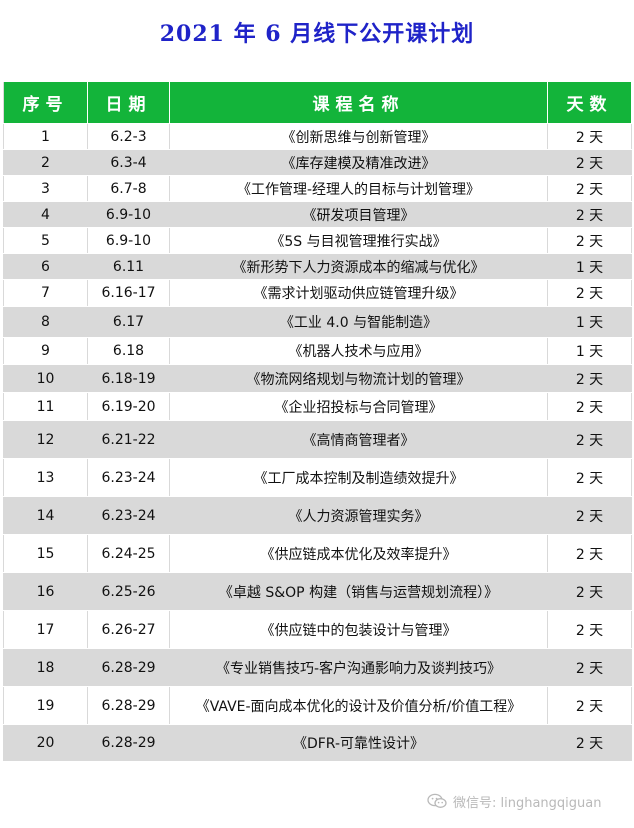 The height and width of the screenshot is (828, 634). Describe the element at coordinates (128, 406) in the screenshot. I see `row-date-cell: 6.19-20` at that location.